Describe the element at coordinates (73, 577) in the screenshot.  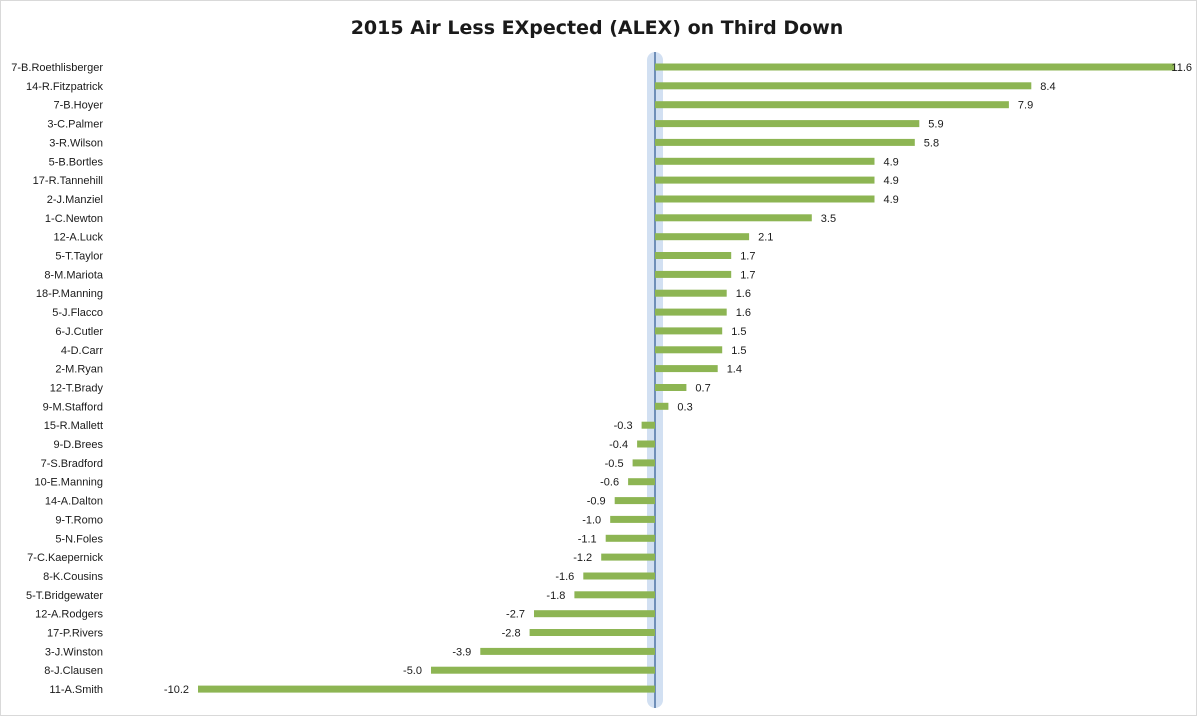
I see `category-label: 8-K.Cousins` at that location.